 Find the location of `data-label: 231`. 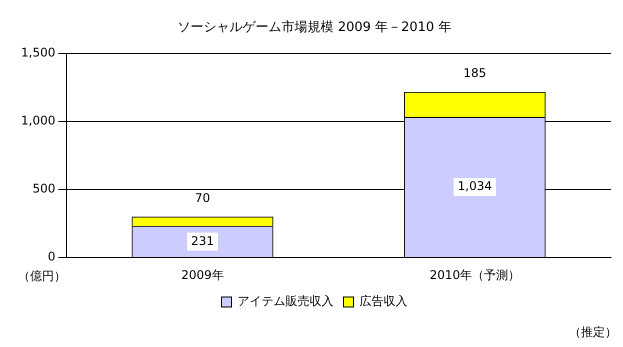

data-label: 231 is located at coordinates (202, 241).